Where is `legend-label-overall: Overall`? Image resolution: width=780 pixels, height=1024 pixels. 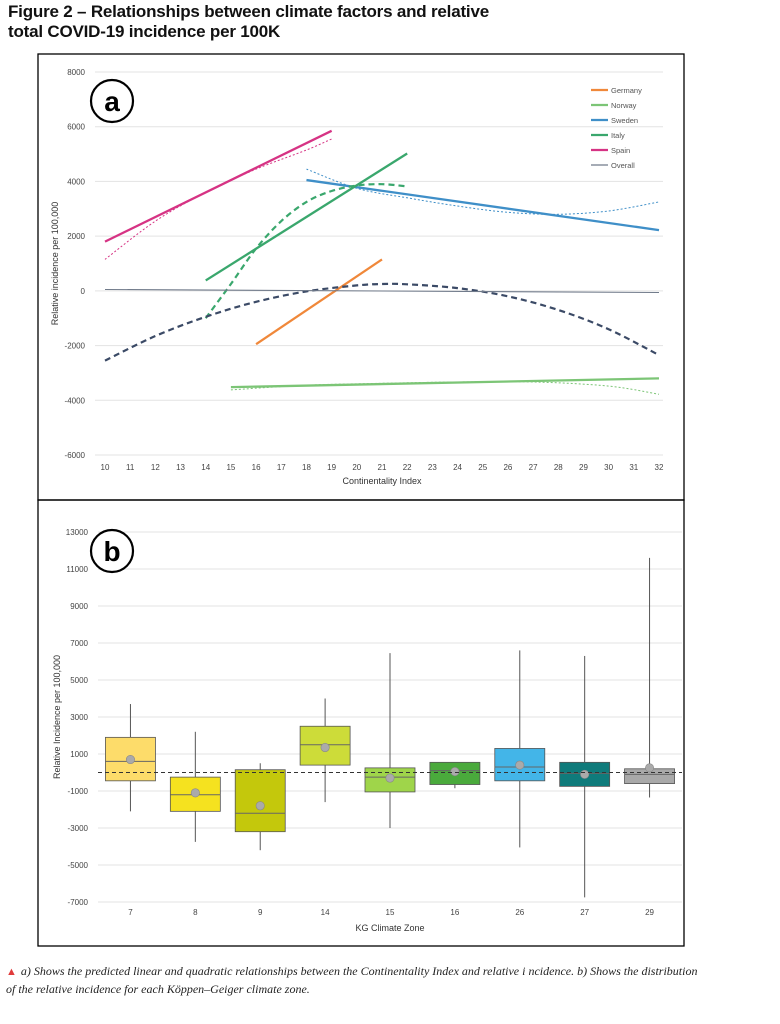 legend-label-overall: Overall is located at coordinates (623, 165).